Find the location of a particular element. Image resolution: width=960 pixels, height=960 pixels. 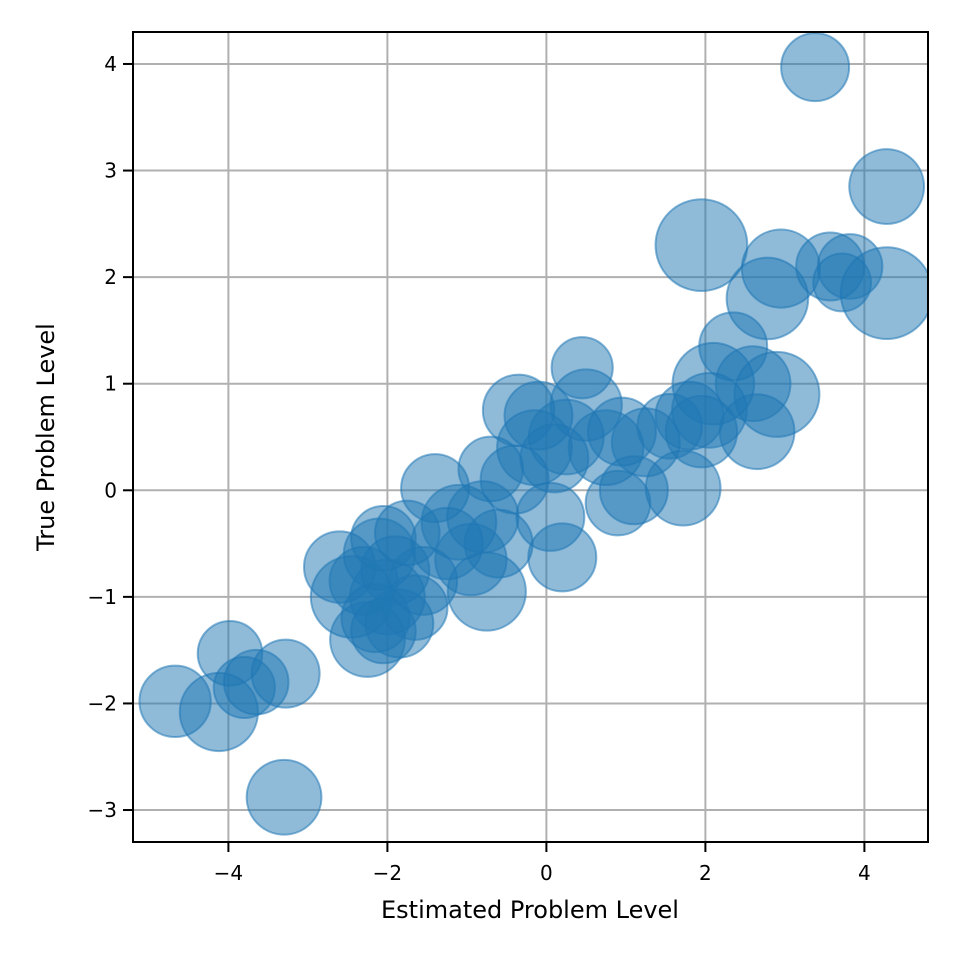

y-tick-label: −3 is located at coordinates (102, 810).